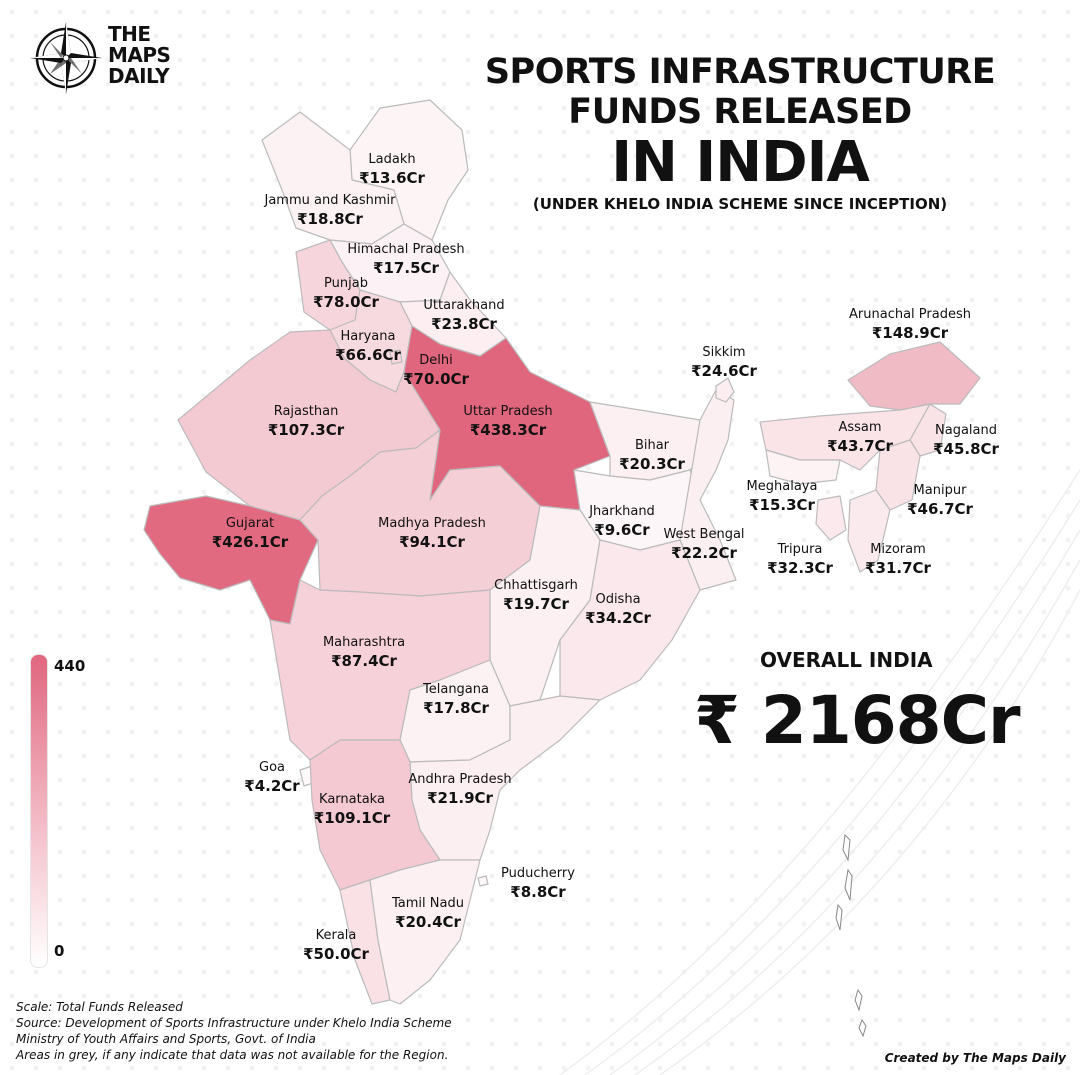  I want to click on value-punjab: ₹78.0Cr, so click(346, 302).